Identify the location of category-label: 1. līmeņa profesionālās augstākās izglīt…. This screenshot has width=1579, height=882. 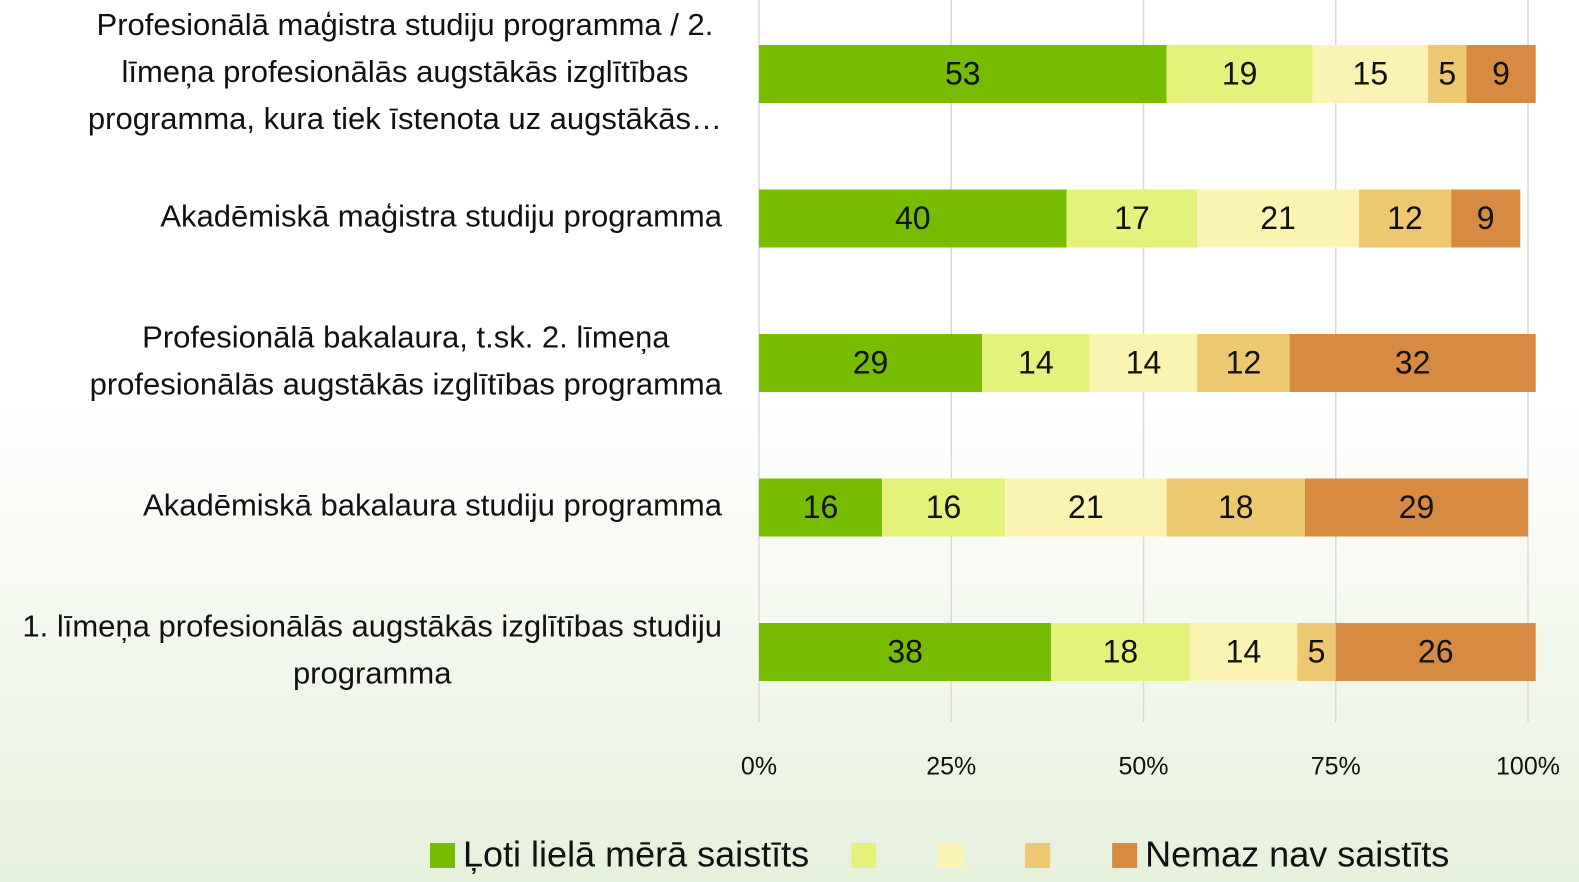
(372, 650).